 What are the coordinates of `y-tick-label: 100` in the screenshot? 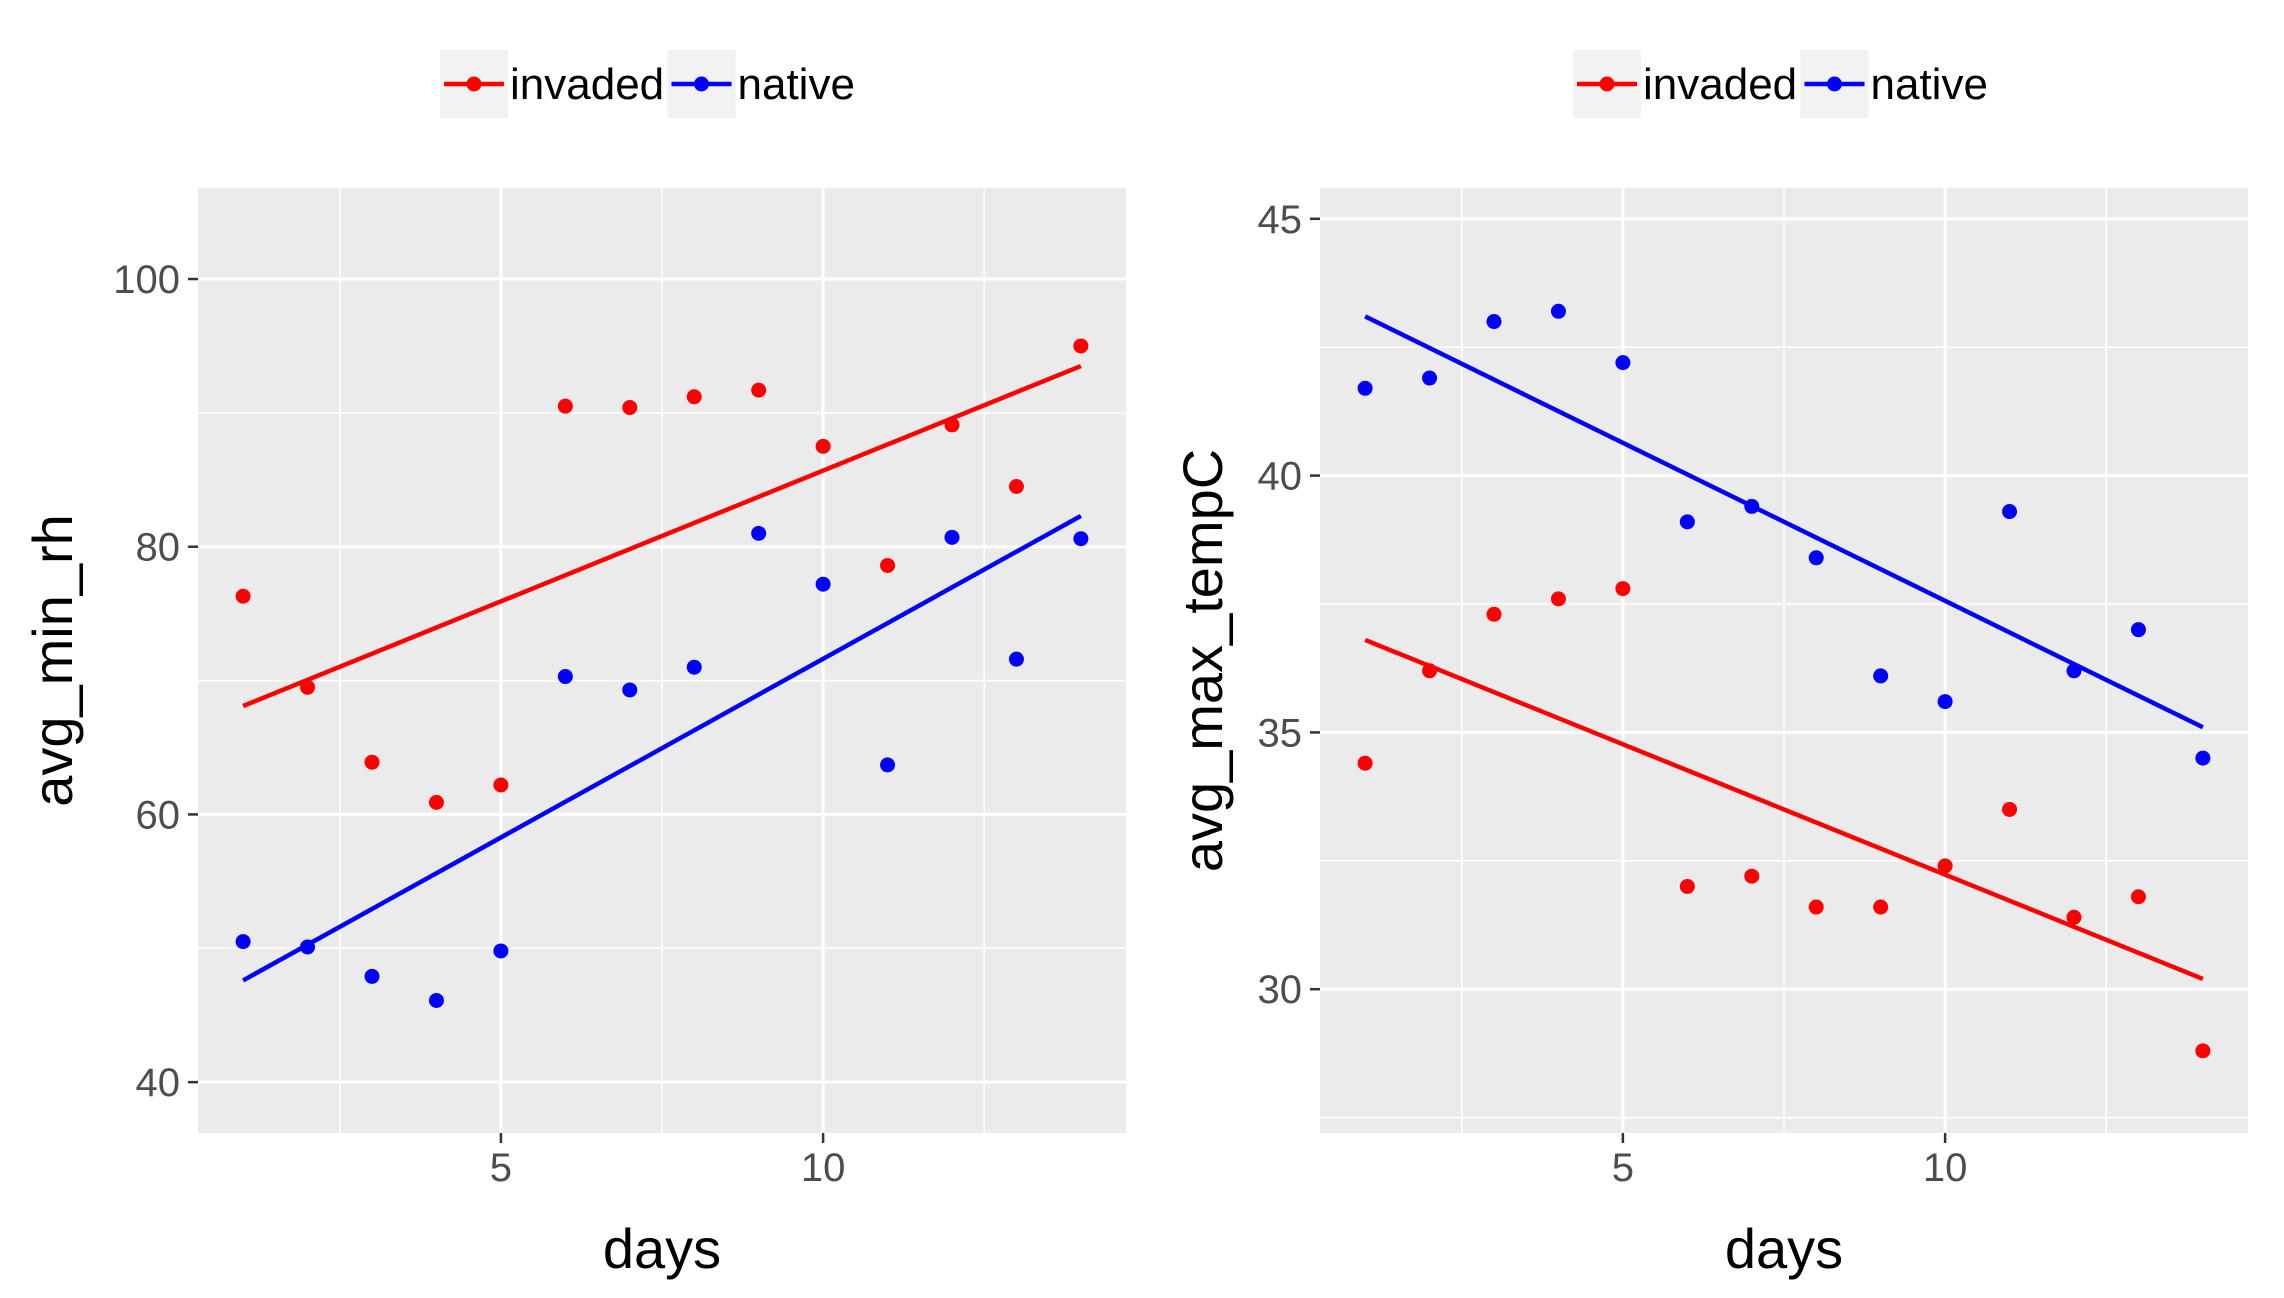 It's located at (146, 280).